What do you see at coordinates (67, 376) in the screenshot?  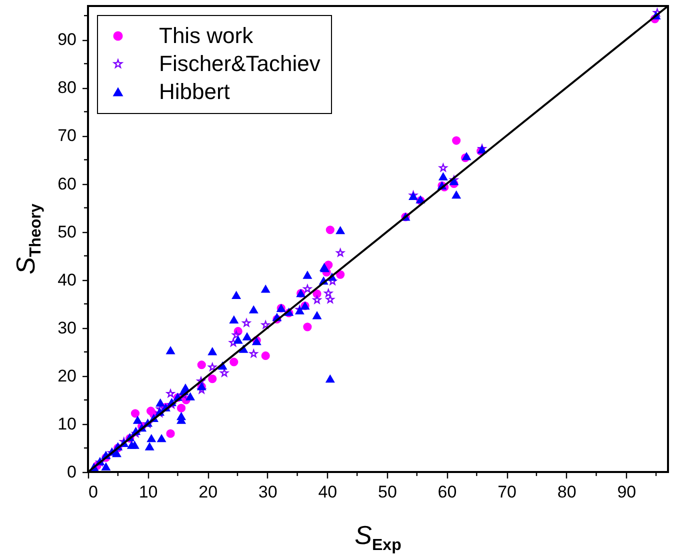 I see `y-tick-label: 20` at bounding box center [67, 376].